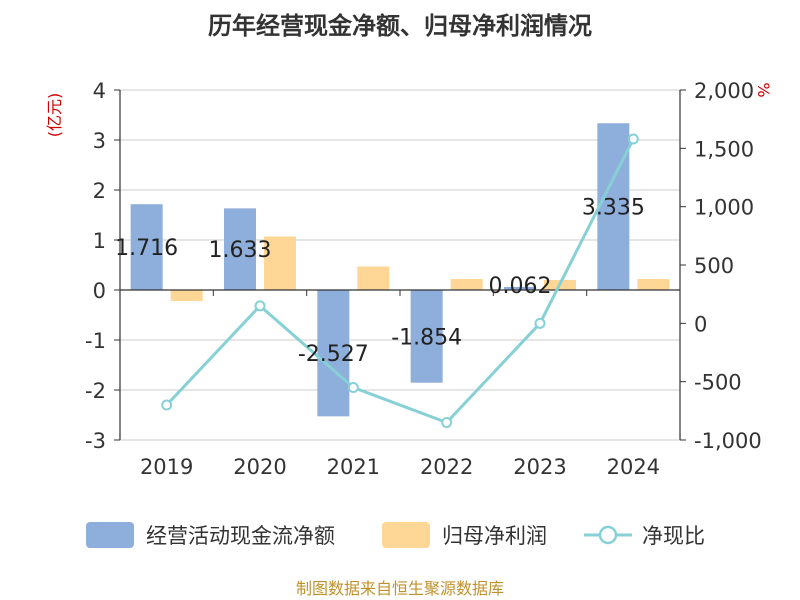 Image resolution: width=800 pixels, height=600 pixels. What do you see at coordinates (95, 441) in the screenshot?
I see `y-left-tick-label: -3` at bounding box center [95, 441].